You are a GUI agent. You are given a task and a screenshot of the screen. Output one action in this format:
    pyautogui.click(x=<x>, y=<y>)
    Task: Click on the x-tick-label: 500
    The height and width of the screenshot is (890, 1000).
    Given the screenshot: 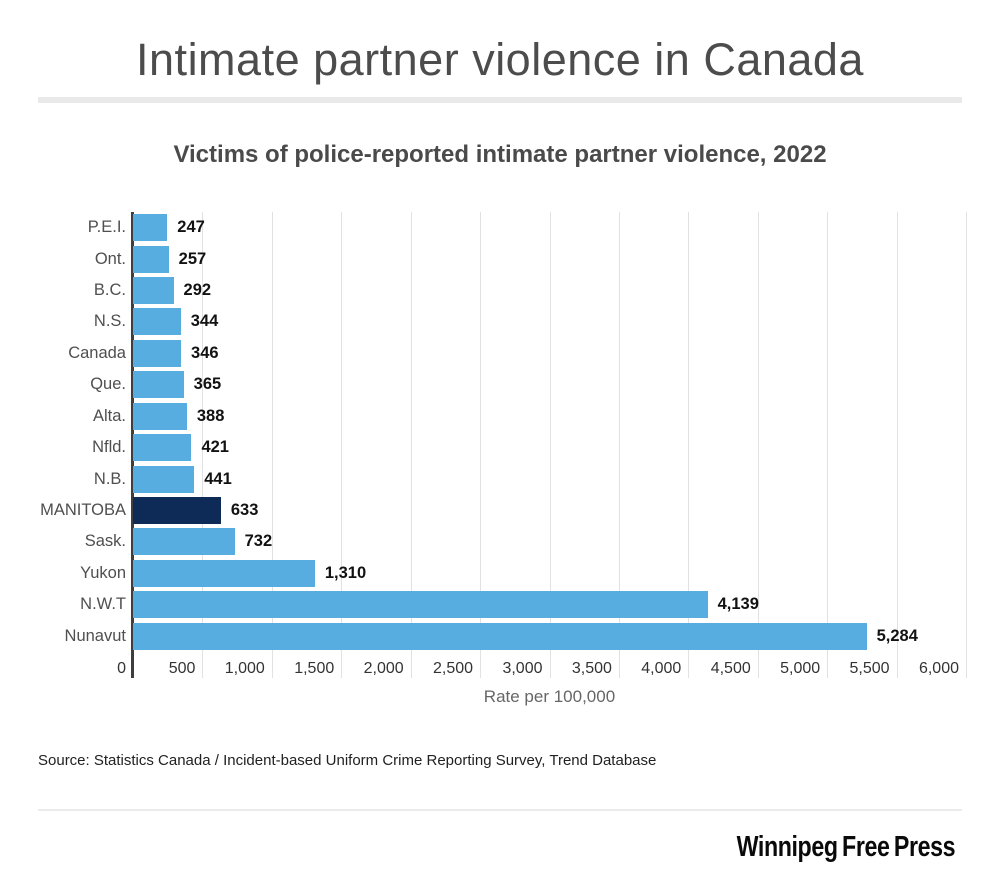 What is the action you would take?
    pyautogui.click(x=182, y=668)
    